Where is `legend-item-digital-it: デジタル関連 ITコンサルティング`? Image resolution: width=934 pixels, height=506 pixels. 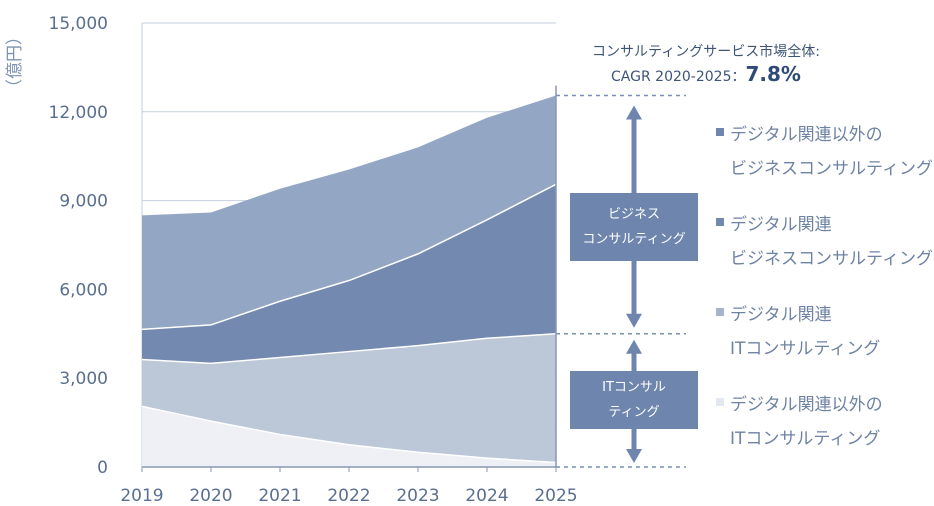
legend-item-digital-it: デジタル関連 ITコンサルティング is located at coordinates (798, 332).